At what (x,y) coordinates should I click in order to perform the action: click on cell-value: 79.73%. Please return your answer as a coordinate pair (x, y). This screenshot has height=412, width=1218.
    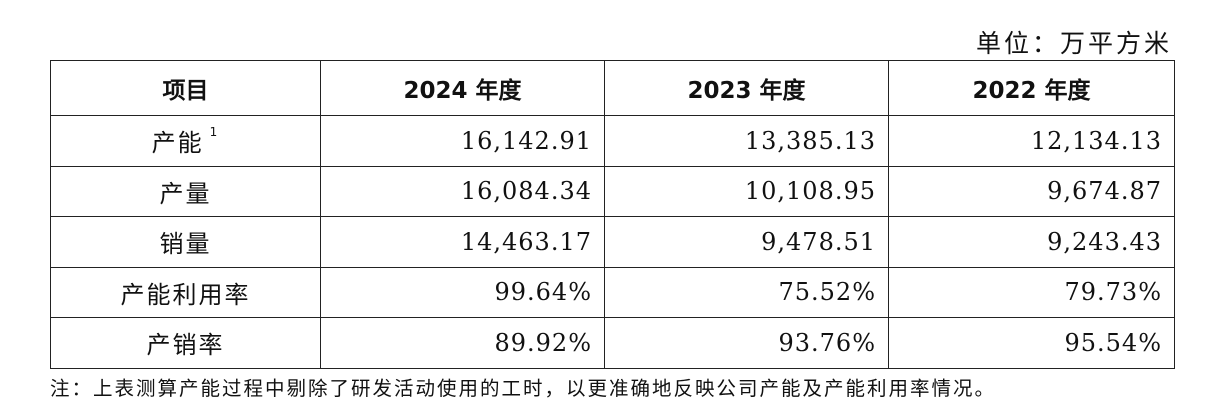
    Looking at the image, I should click on (1031, 292).